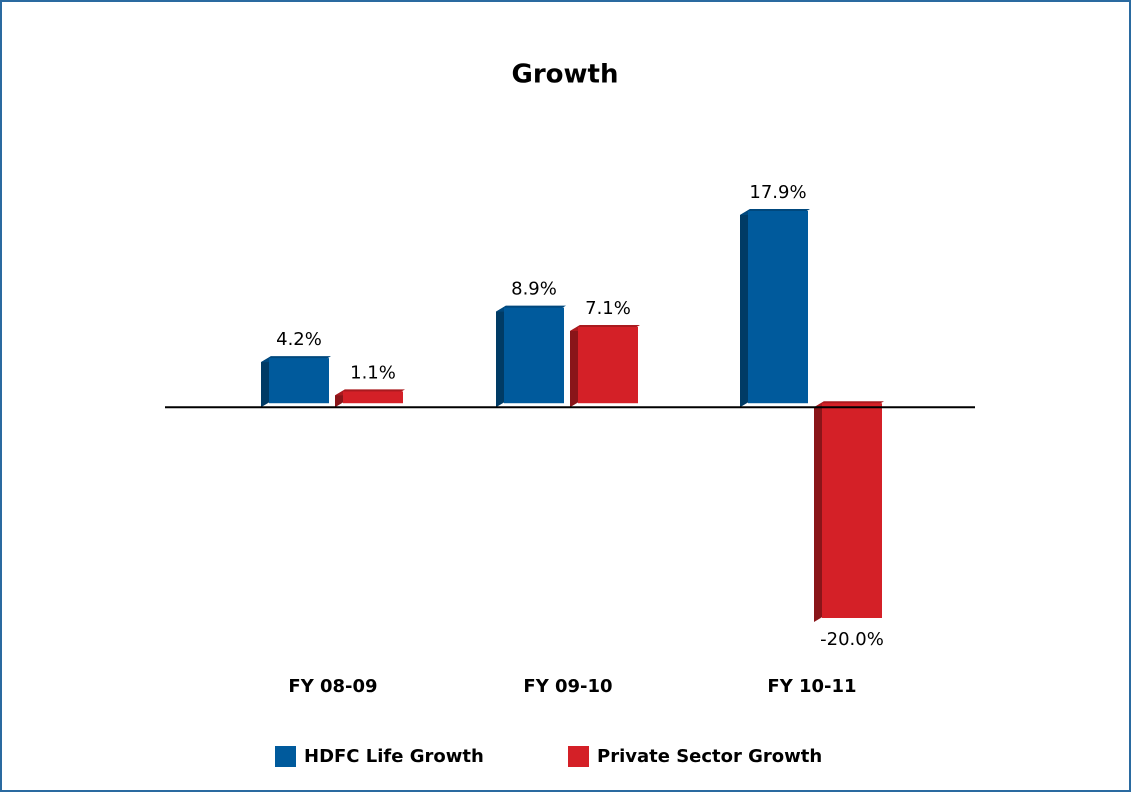 The height and width of the screenshot is (792, 1131). What do you see at coordinates (608, 308) in the screenshot?
I see `value-label: 7.1%` at bounding box center [608, 308].